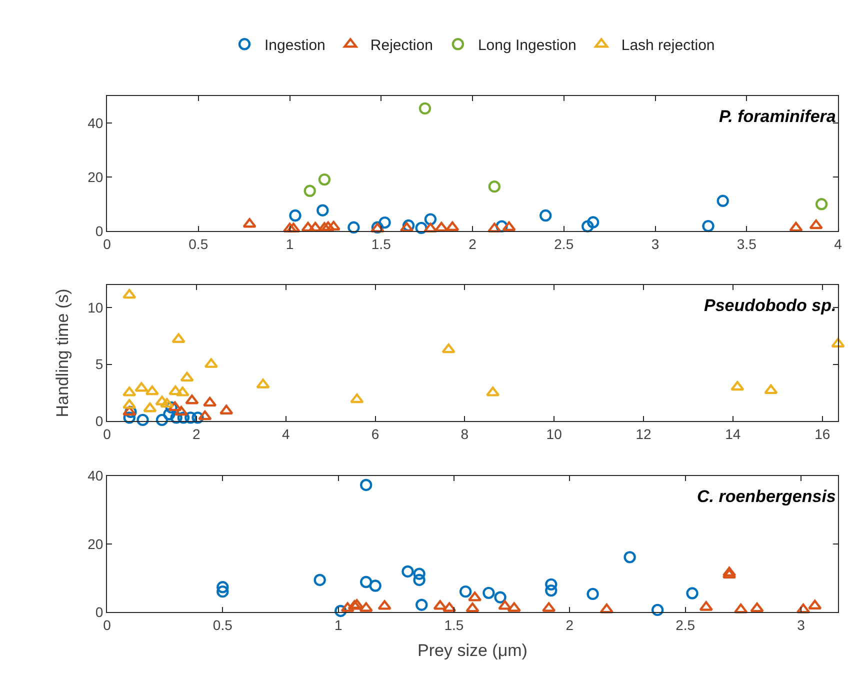 The width and height of the screenshot is (865, 688). Describe the element at coordinates (746, 244) in the screenshot. I see `x-tick-label: 3.5` at that location.